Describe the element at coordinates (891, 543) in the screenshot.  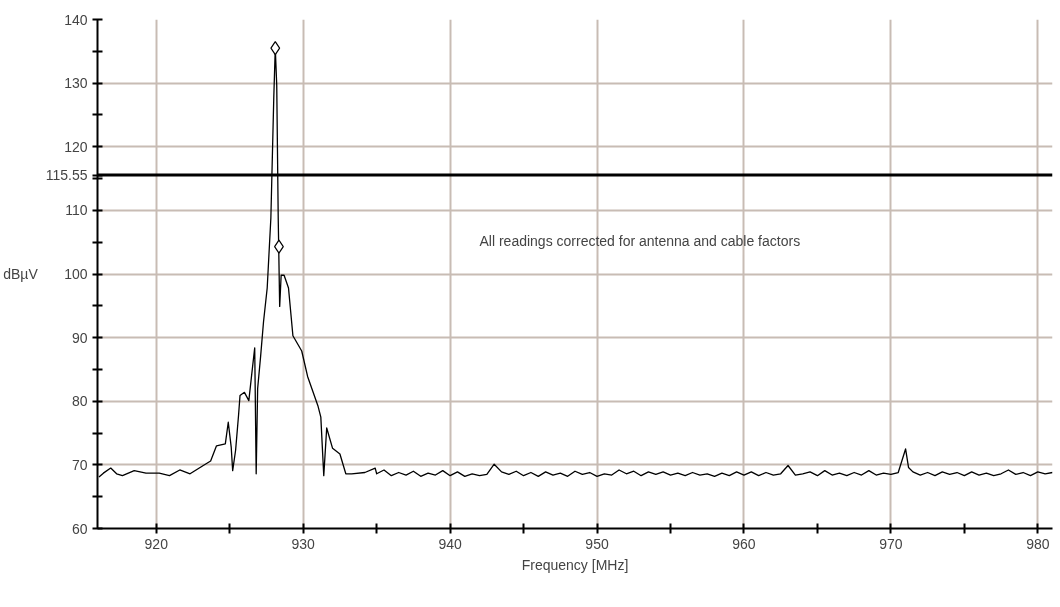
I see `x-tick-label: 970` at that location.